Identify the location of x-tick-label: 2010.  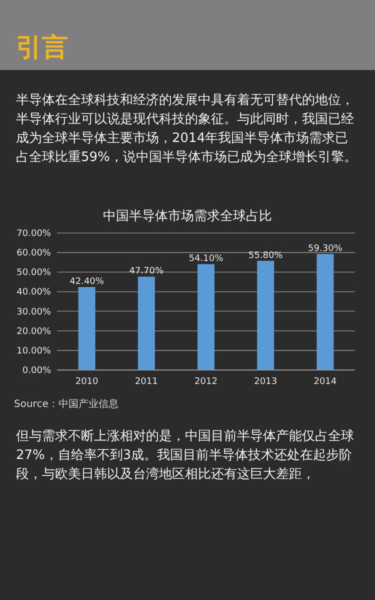
(87, 382).